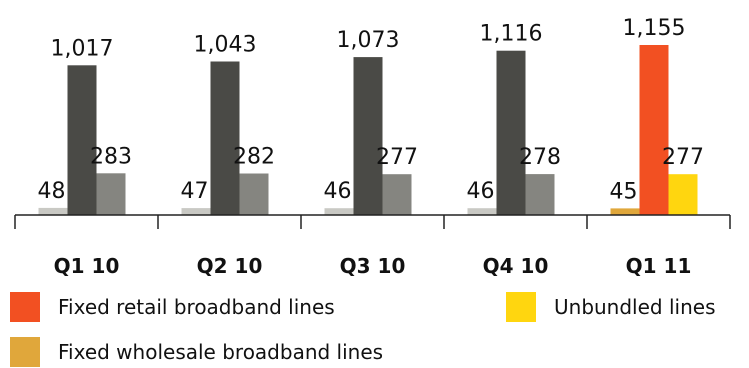  What do you see at coordinates (683, 157) in the screenshot?
I see `value-label-unbundled-5: 277` at bounding box center [683, 157].